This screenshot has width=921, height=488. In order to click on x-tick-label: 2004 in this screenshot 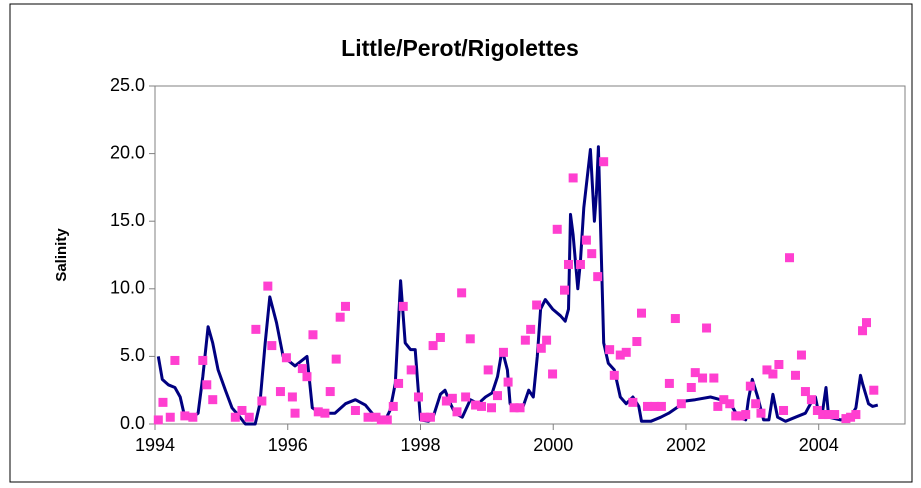, I will do `click(819, 445)`.